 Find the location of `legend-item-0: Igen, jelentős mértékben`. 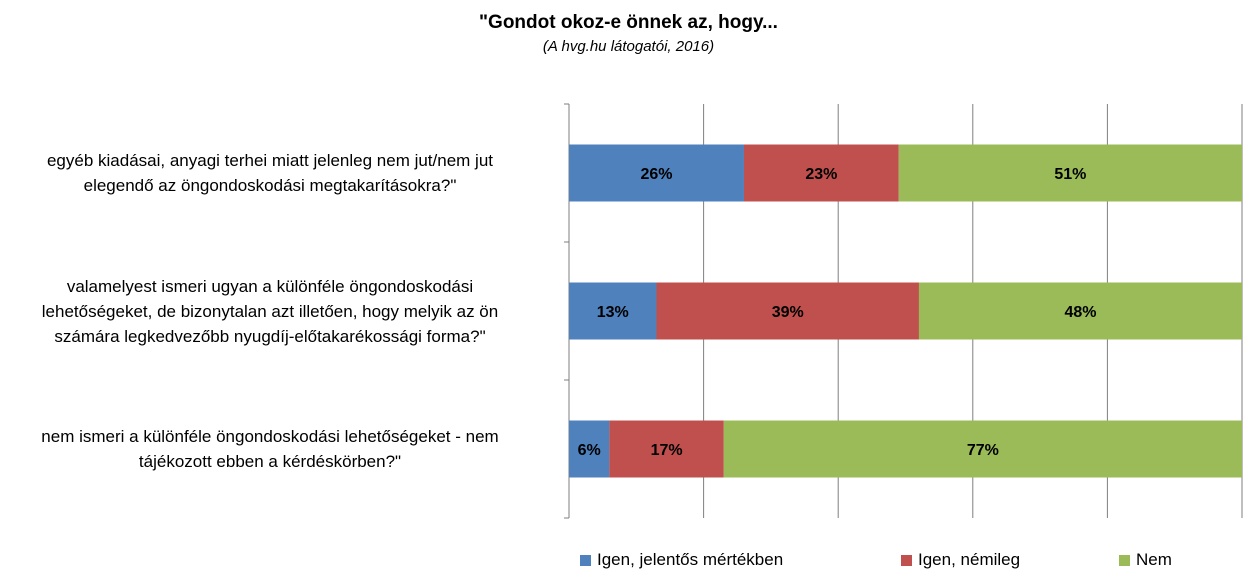

legend-item-0: Igen, jelentős mértékben is located at coordinates (681, 560).